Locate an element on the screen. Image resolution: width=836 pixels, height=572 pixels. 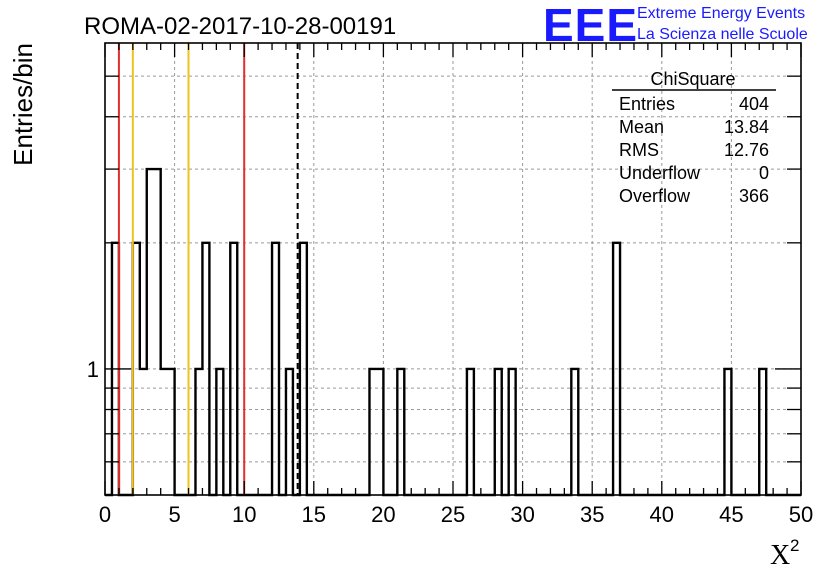
stats-label: RMS is located at coordinates (639, 150).